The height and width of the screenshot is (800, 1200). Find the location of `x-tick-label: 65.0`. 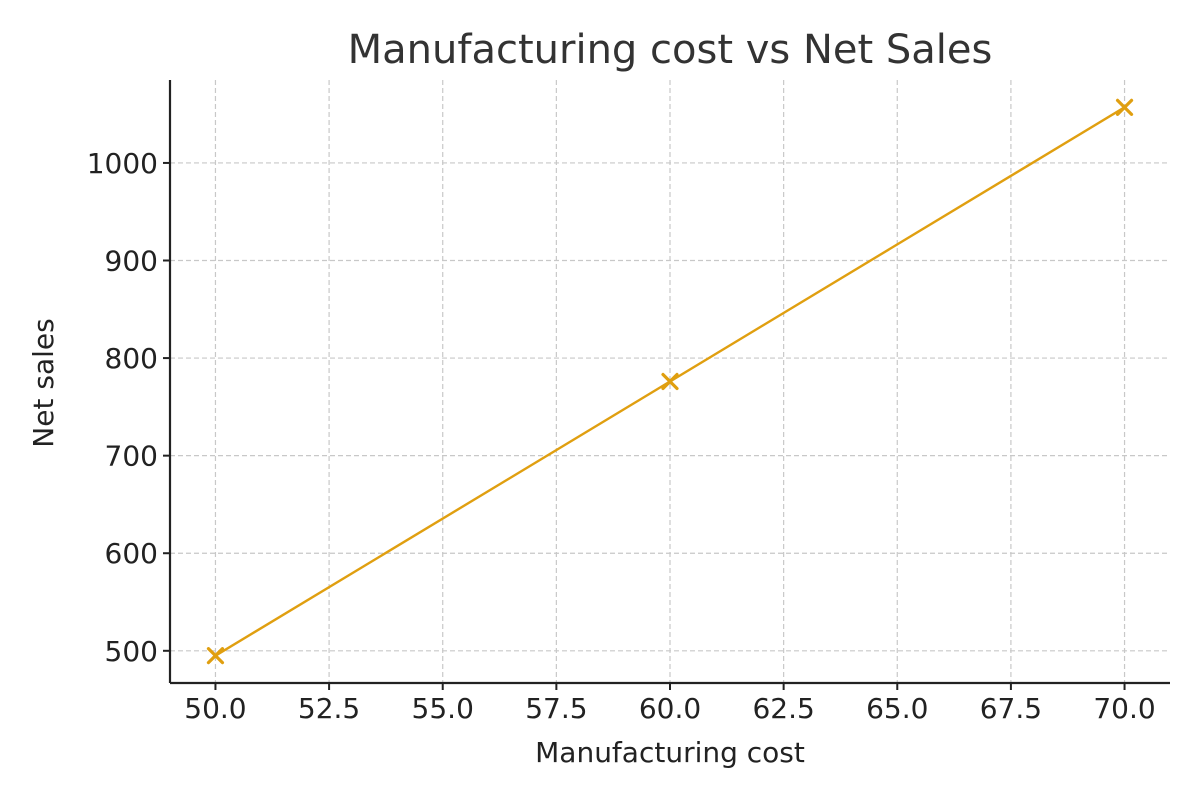

x-tick-label: 65.0 is located at coordinates (897, 708).